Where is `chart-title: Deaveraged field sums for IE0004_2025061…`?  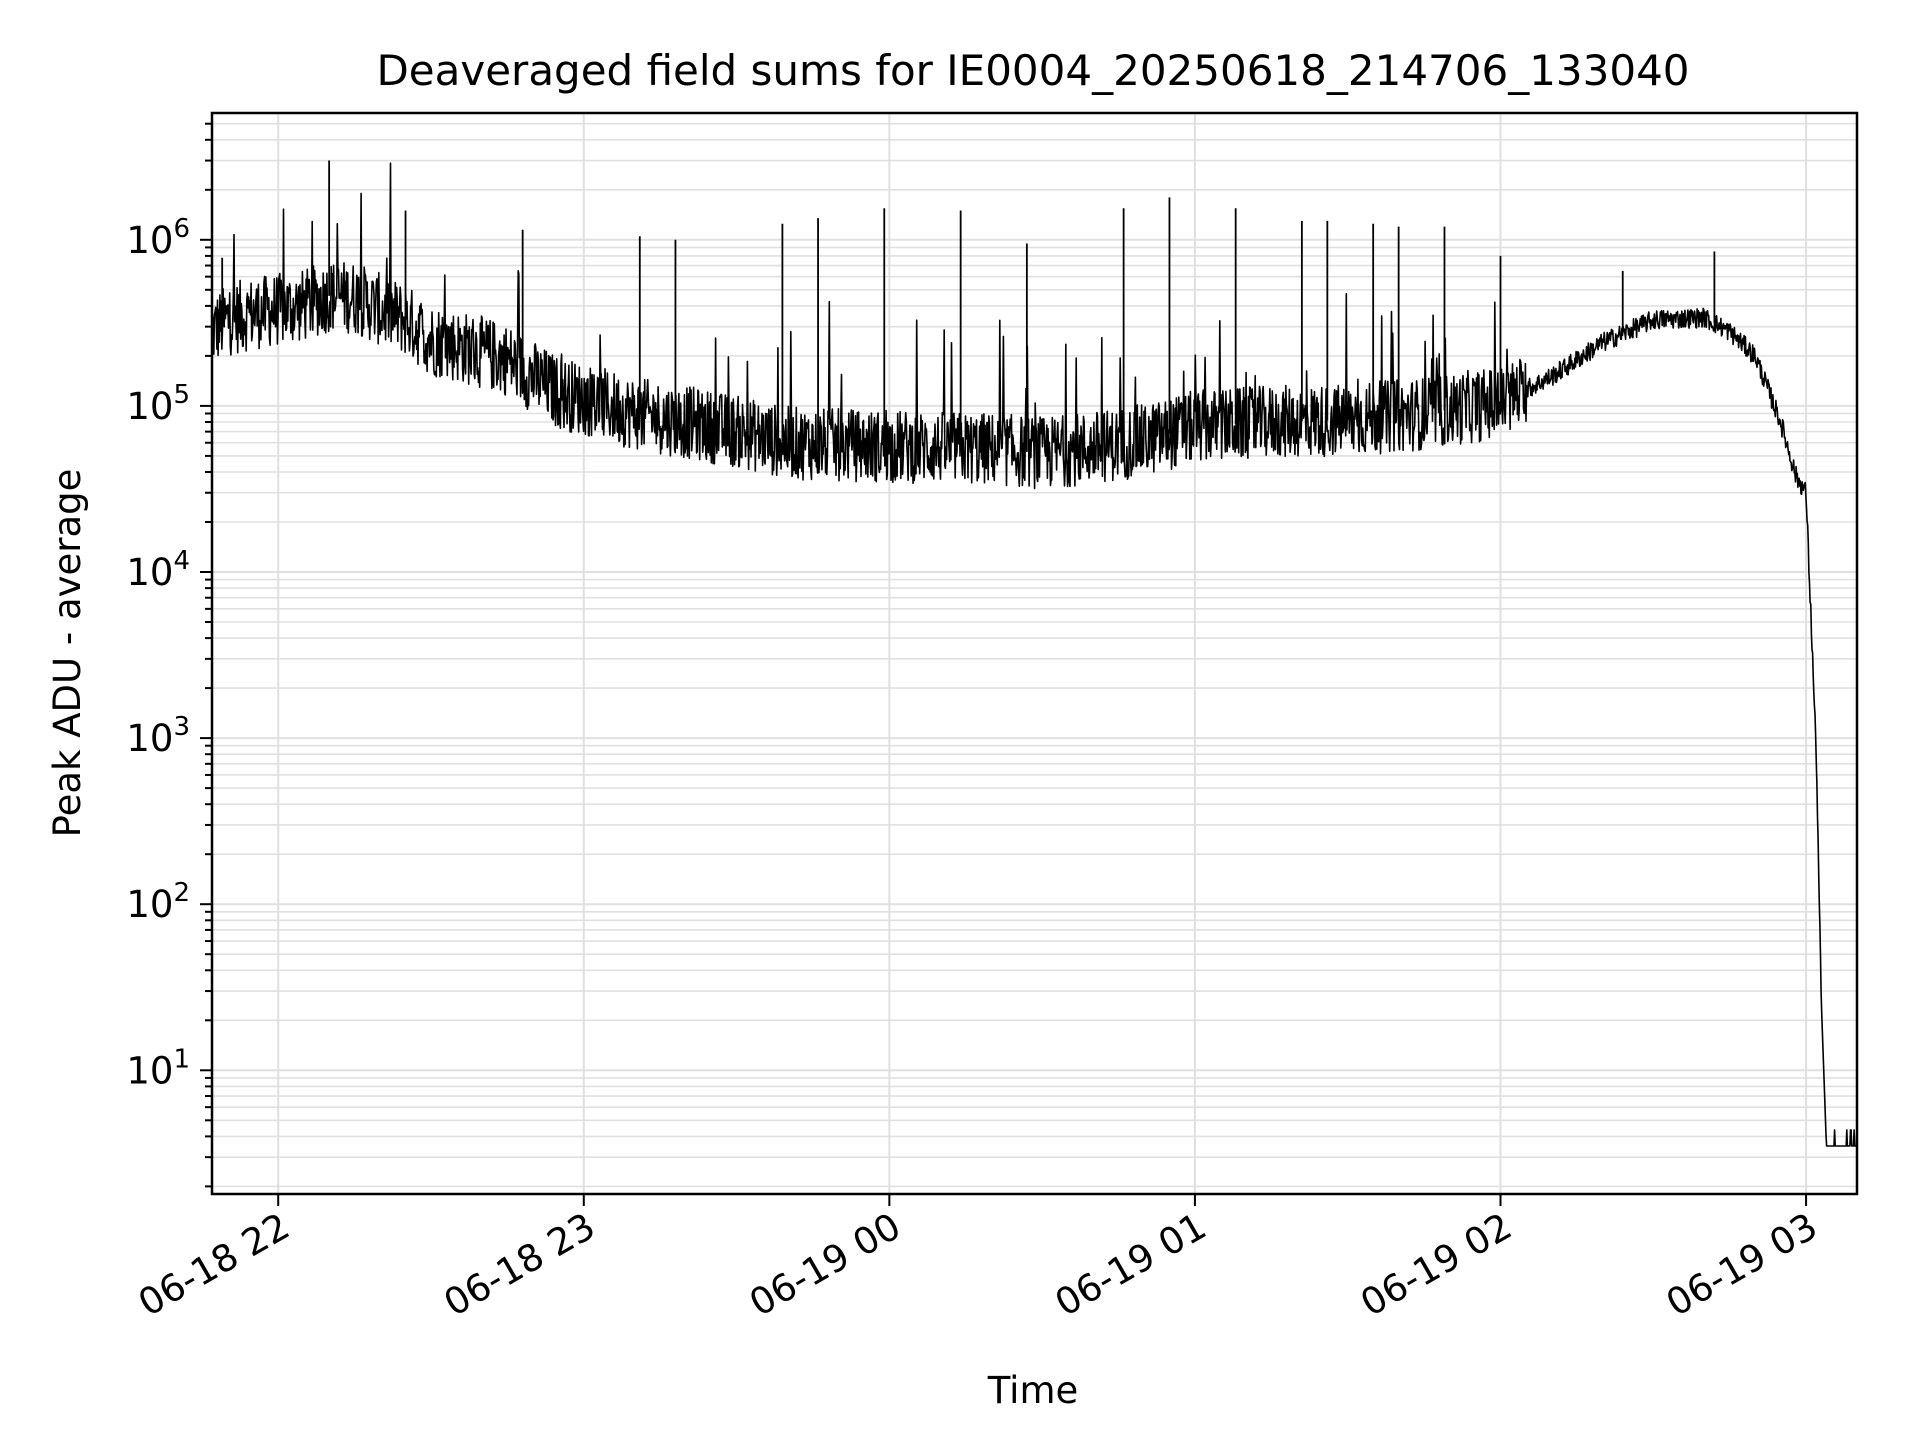
chart-title: Deaveraged field sums for IE0004_2025061… is located at coordinates (1032, 70).